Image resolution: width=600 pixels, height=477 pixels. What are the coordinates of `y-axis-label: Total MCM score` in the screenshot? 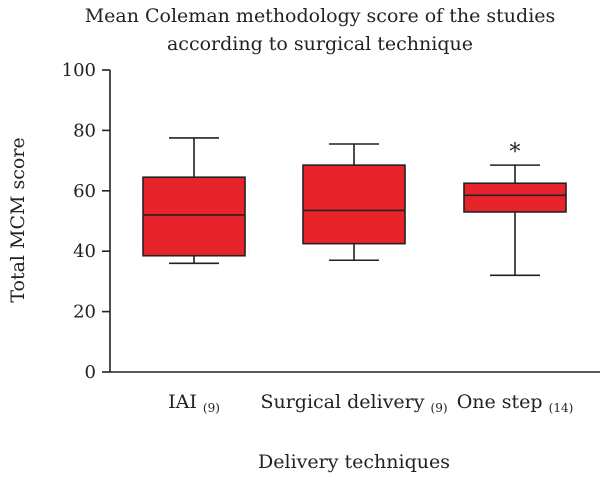 It's located at (18, 219).